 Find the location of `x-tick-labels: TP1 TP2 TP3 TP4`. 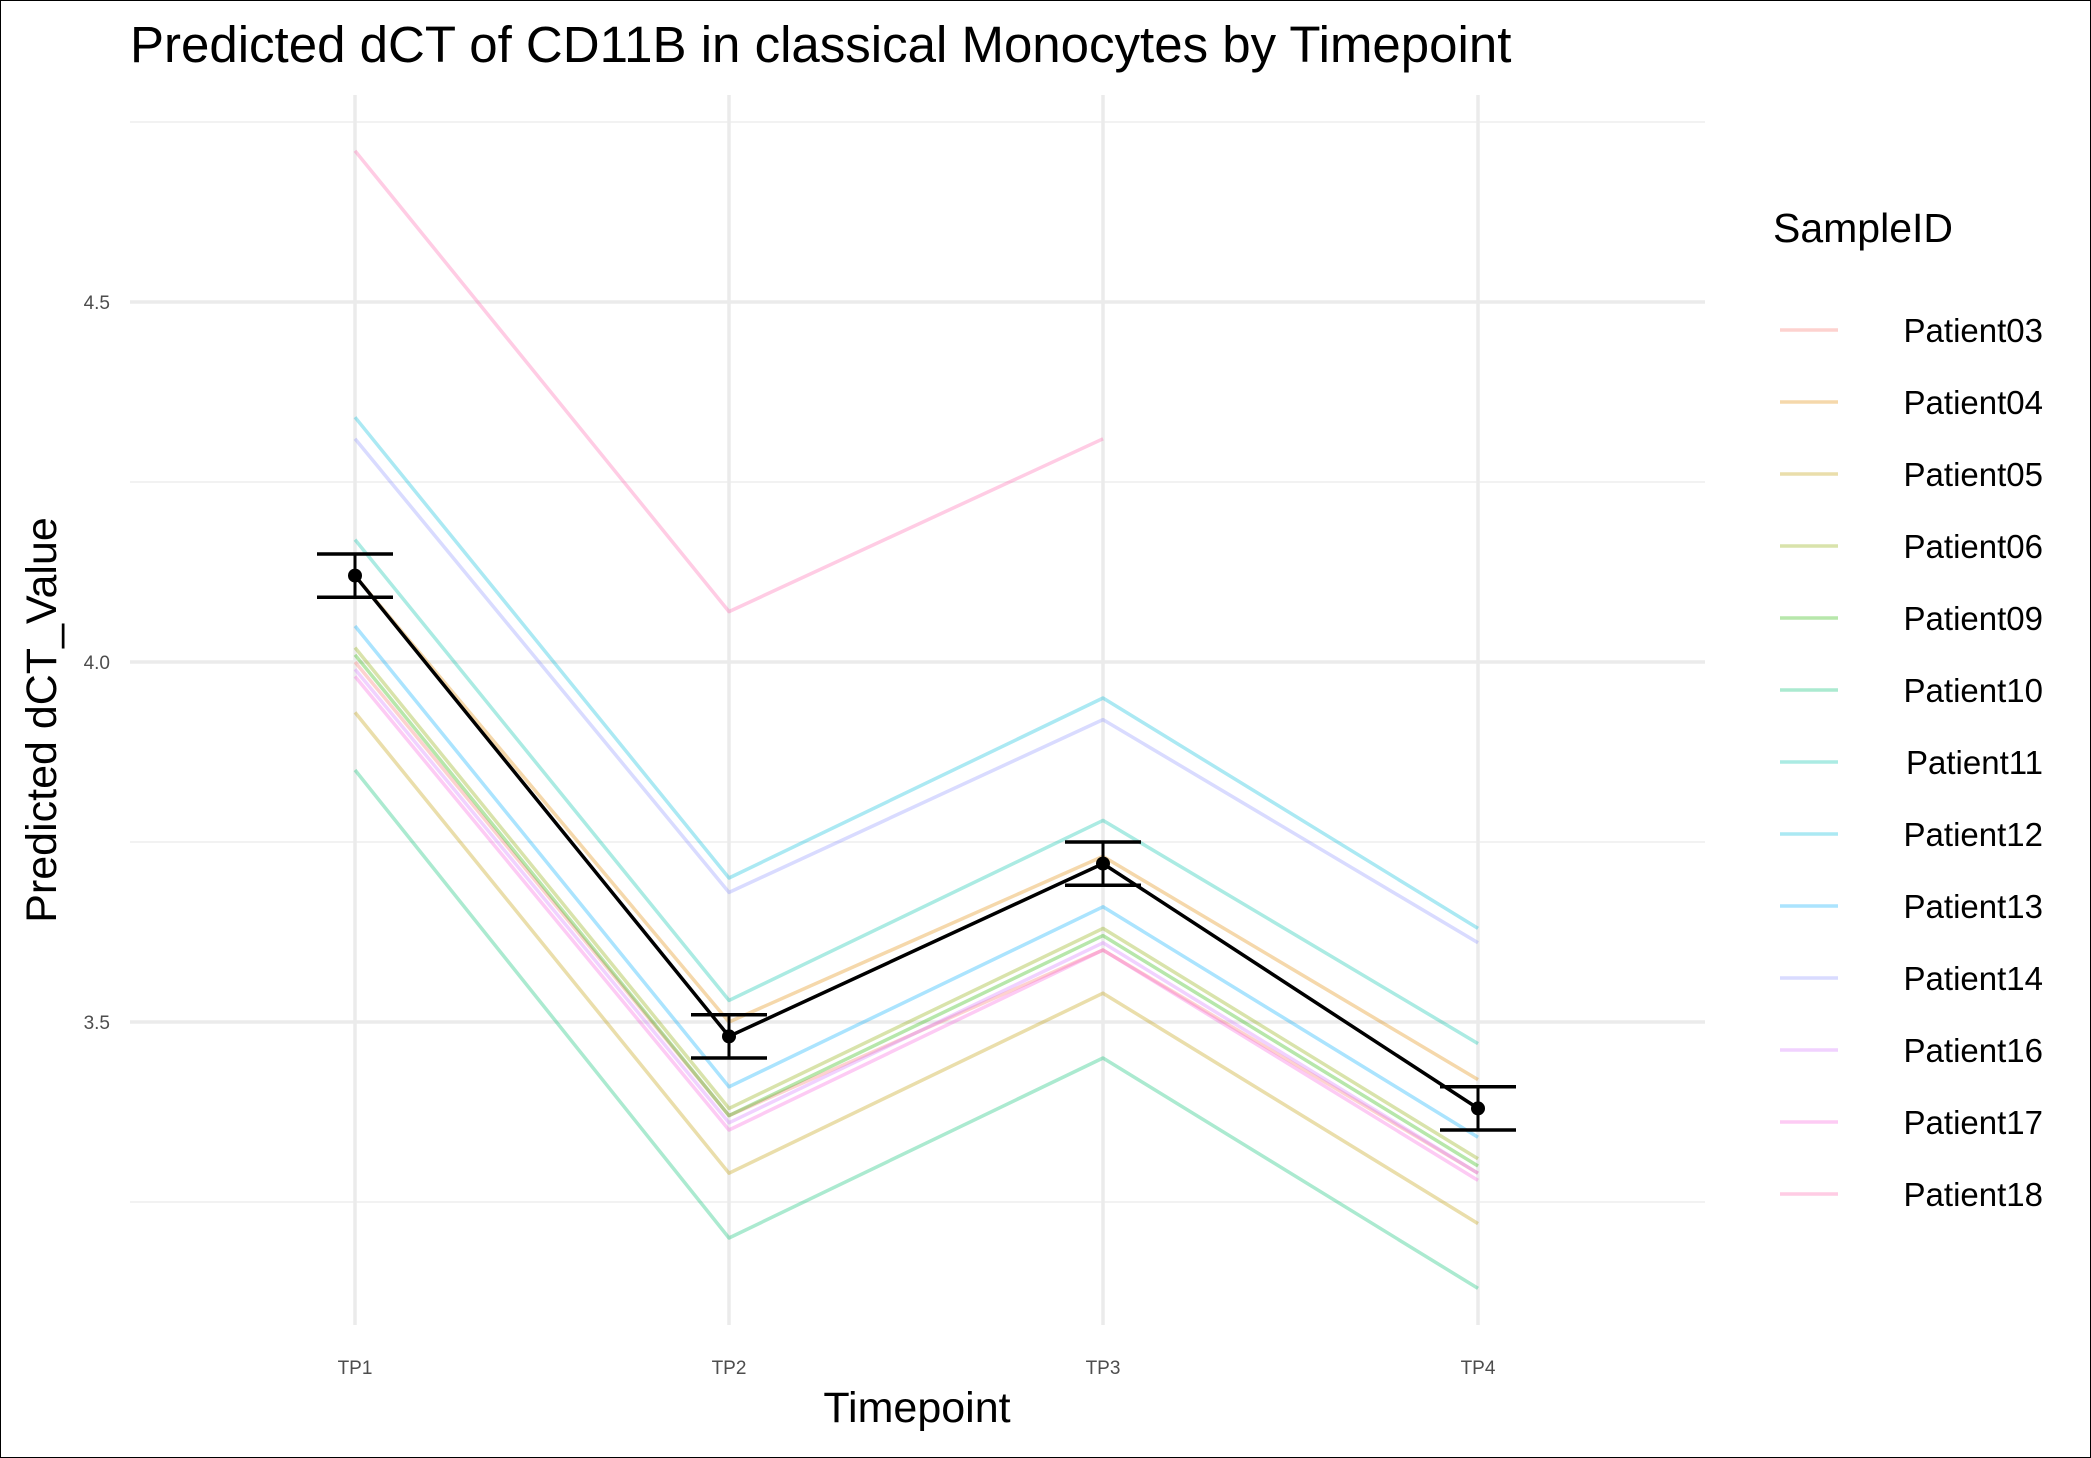

x-tick-labels: TP1 TP2 TP3 TP4 is located at coordinates (917, 1368).